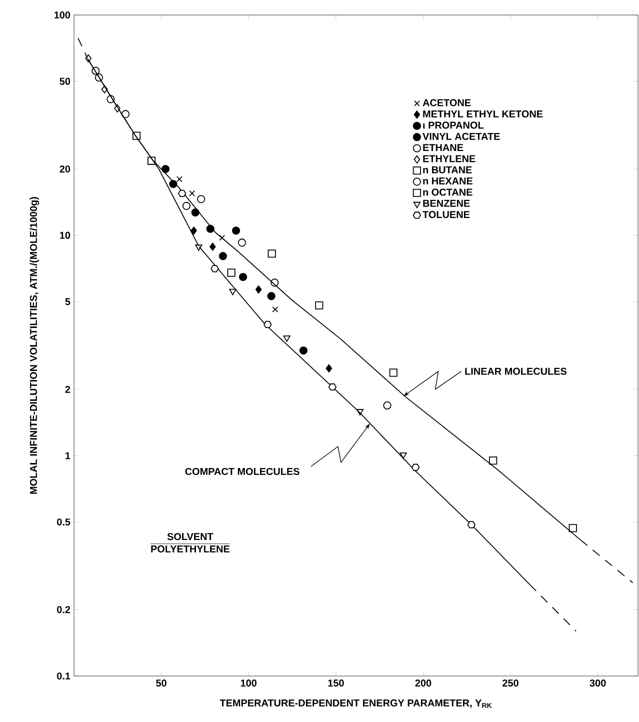 The height and width of the screenshot is (722, 639). Describe the element at coordinates (516, 371) in the screenshot. I see `annotation: LINEAR MOLECULES` at that location.